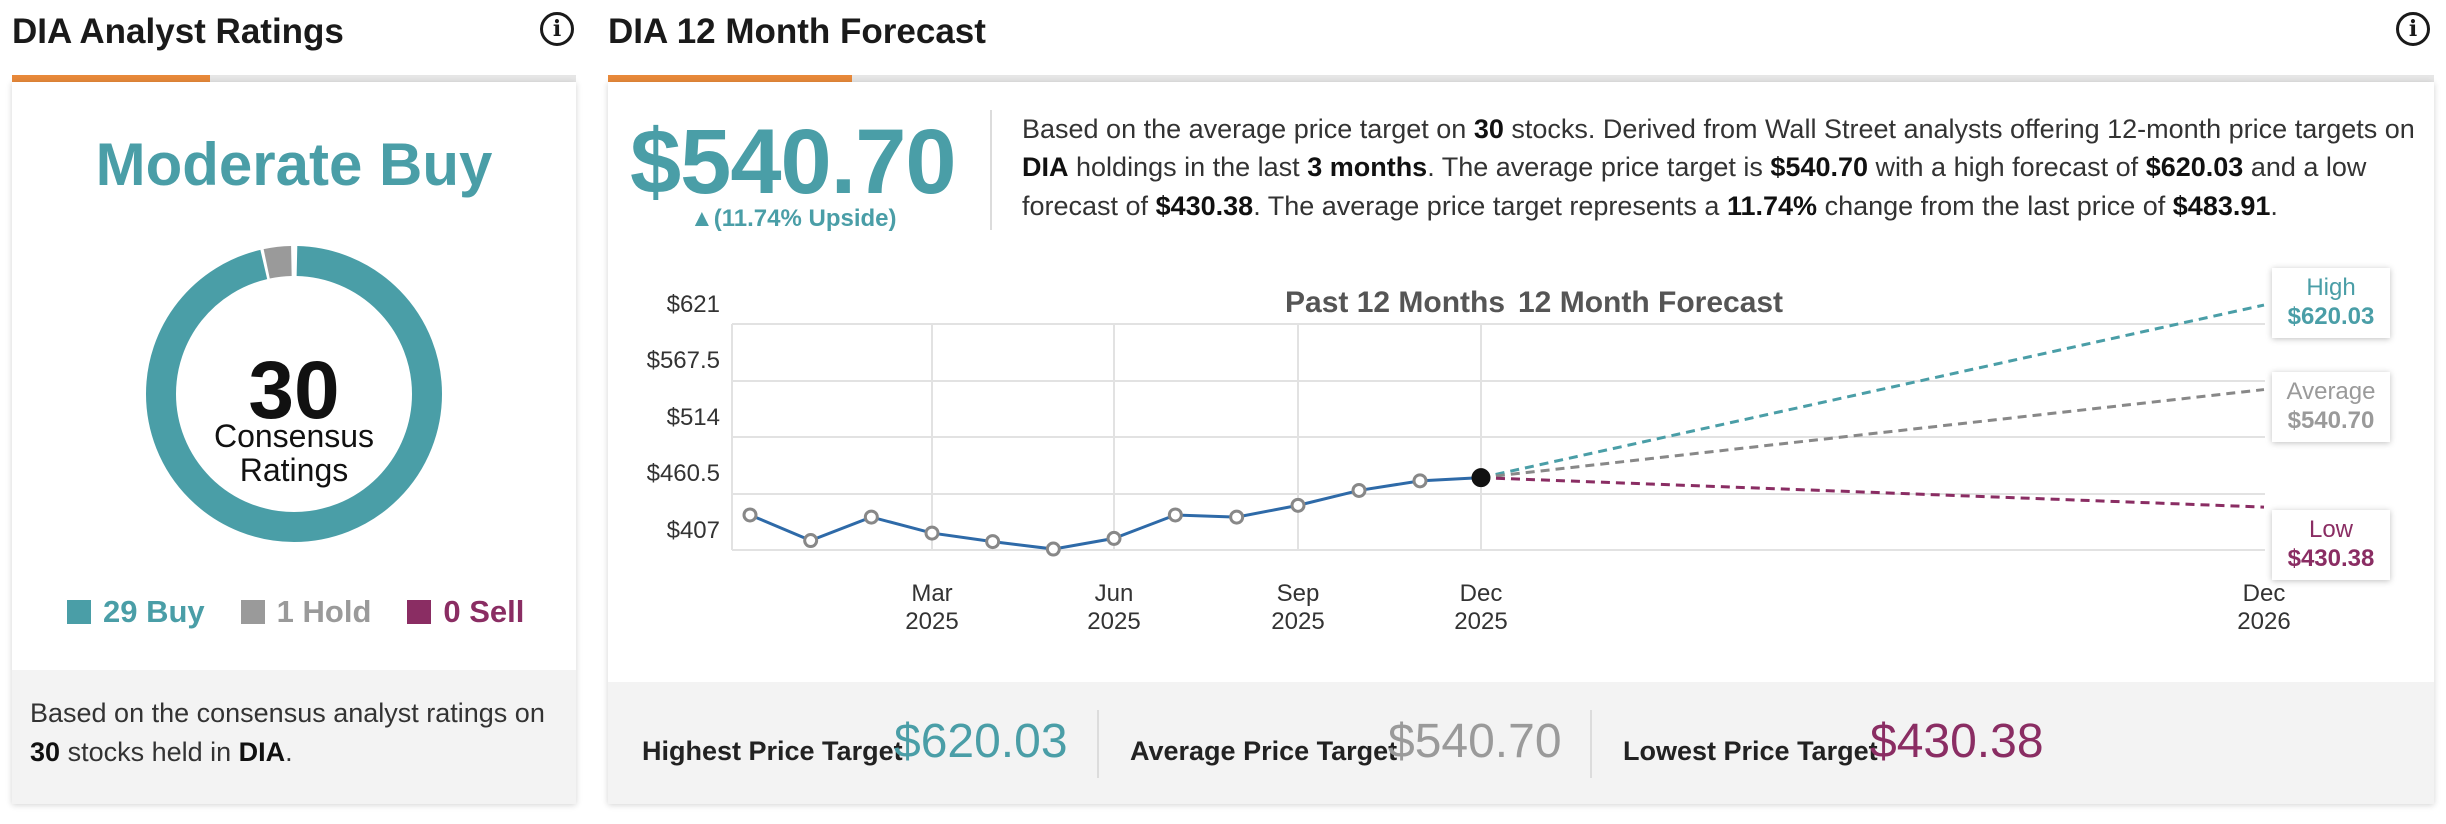 This screenshot has width=2446, height=824. Describe the element at coordinates (294, 78) in the screenshot. I see `ratings-divider` at that location.